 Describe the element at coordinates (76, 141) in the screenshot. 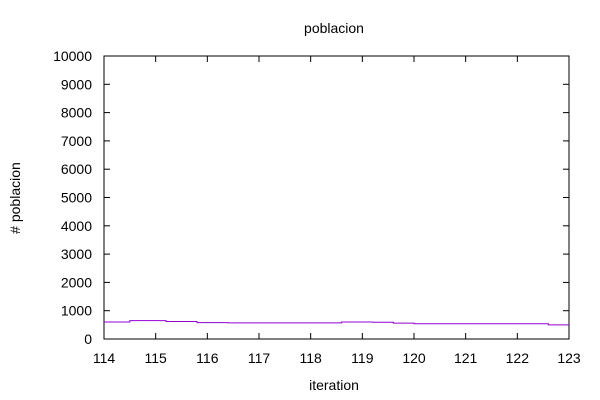

I see `y-tick-label: 7000` at that location.